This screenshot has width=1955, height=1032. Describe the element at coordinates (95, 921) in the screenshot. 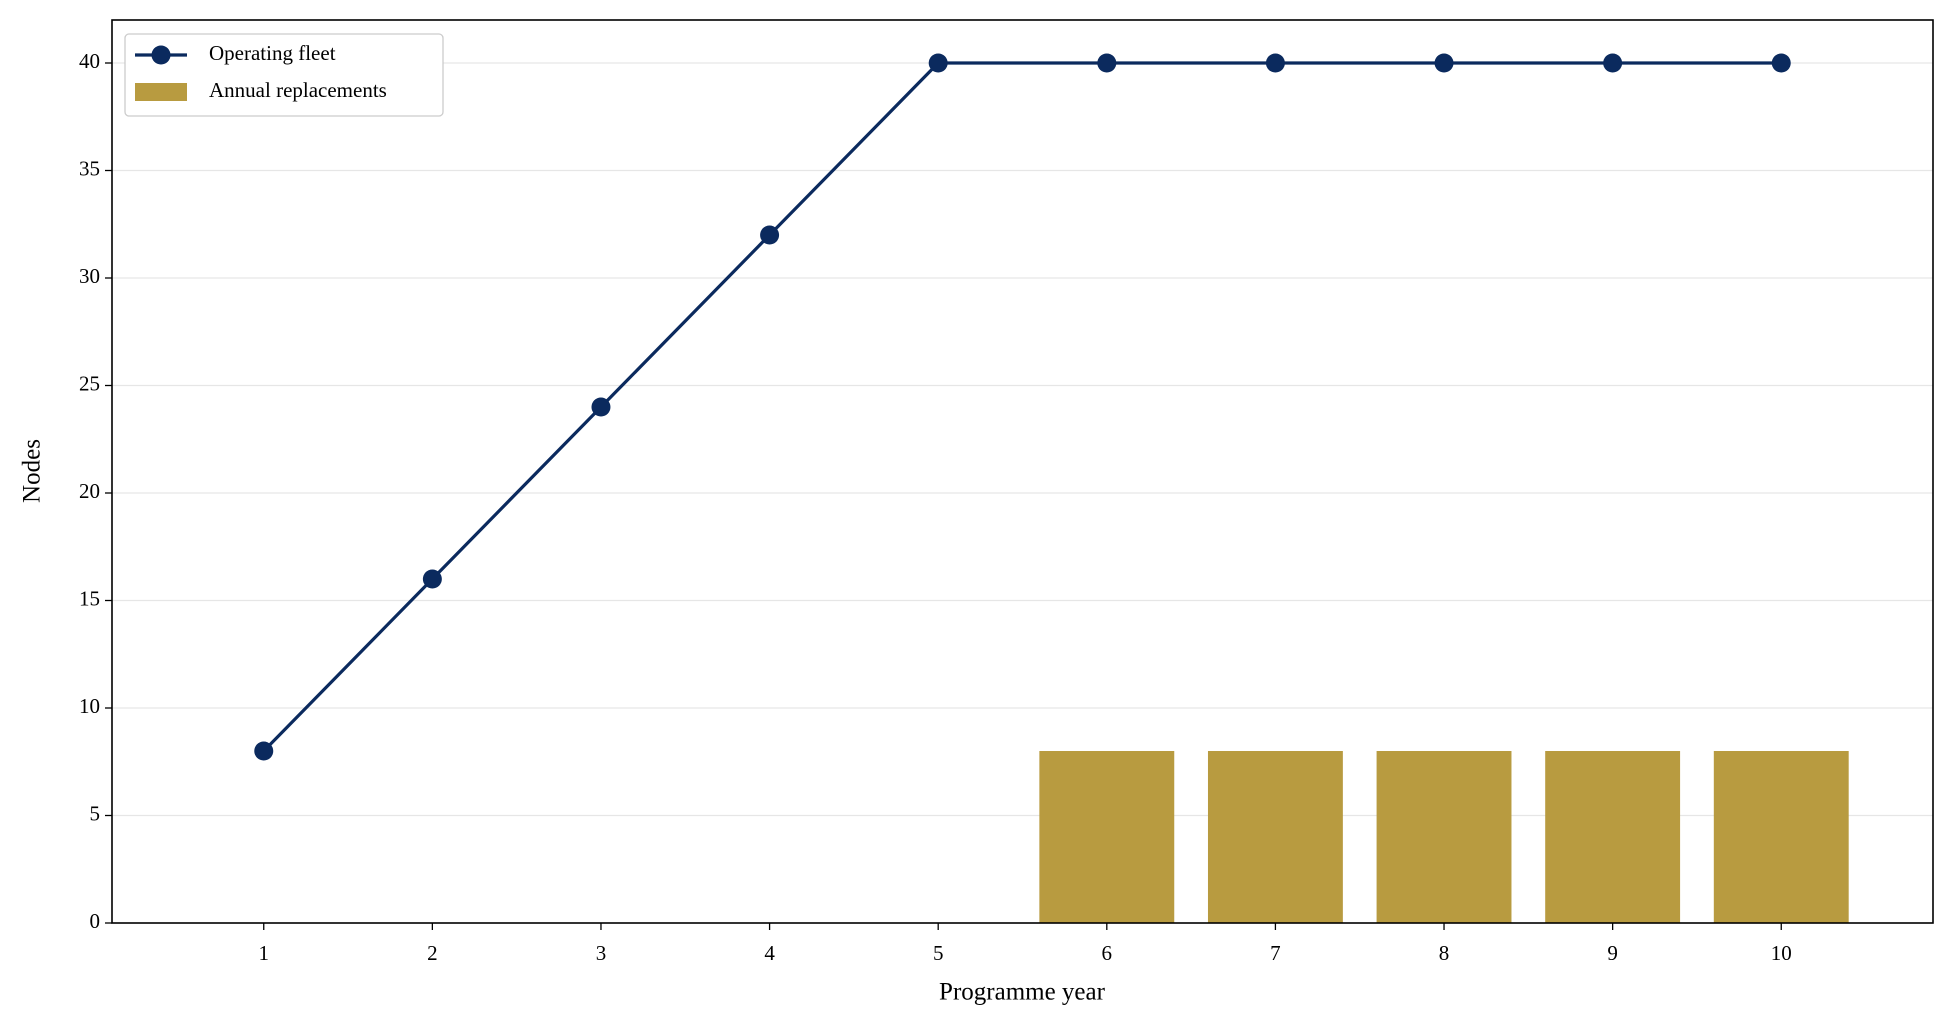

I see `y-tick-label: 0` at that location.